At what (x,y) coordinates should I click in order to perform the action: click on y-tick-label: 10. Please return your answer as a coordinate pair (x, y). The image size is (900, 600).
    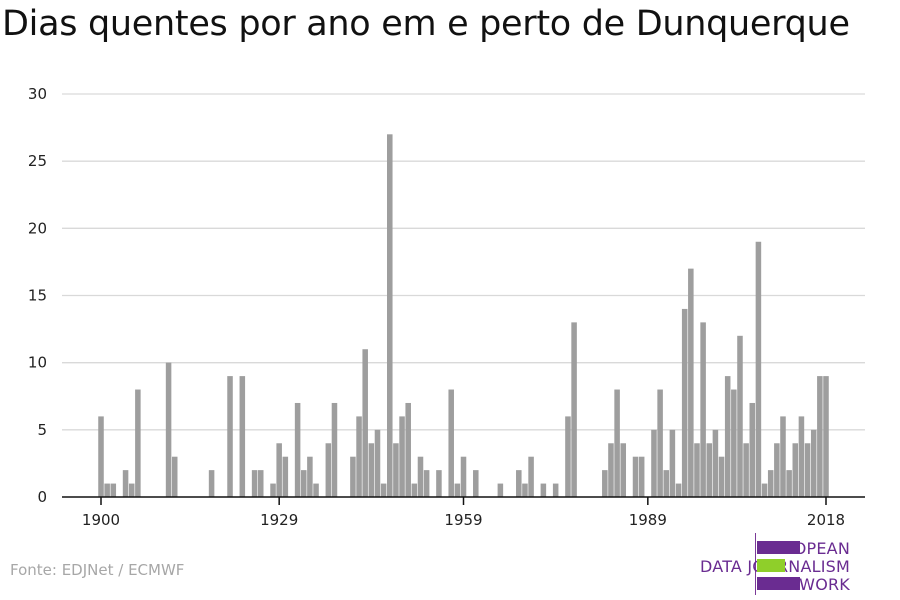
    Looking at the image, I should click on (37, 363).